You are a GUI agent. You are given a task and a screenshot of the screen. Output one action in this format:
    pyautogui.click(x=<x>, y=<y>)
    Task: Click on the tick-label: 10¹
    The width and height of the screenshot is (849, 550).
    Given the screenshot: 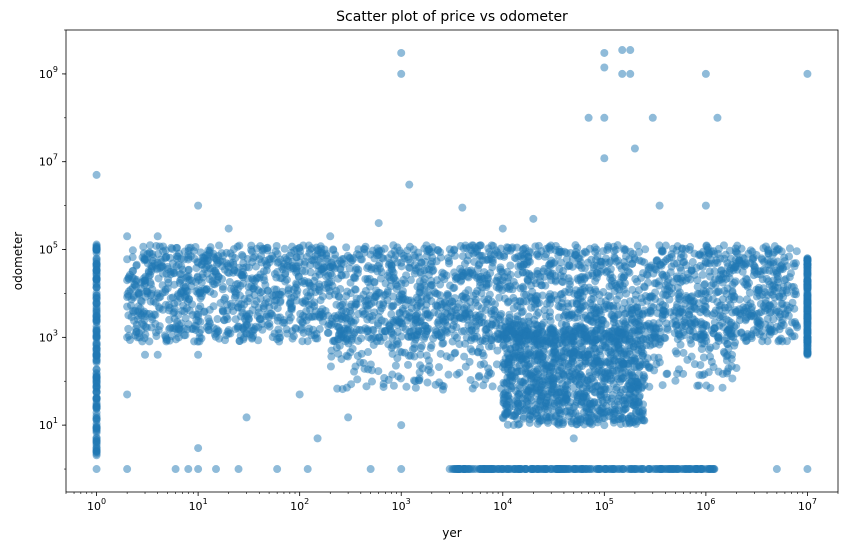 What is the action you would take?
    pyautogui.click(x=198, y=505)
    